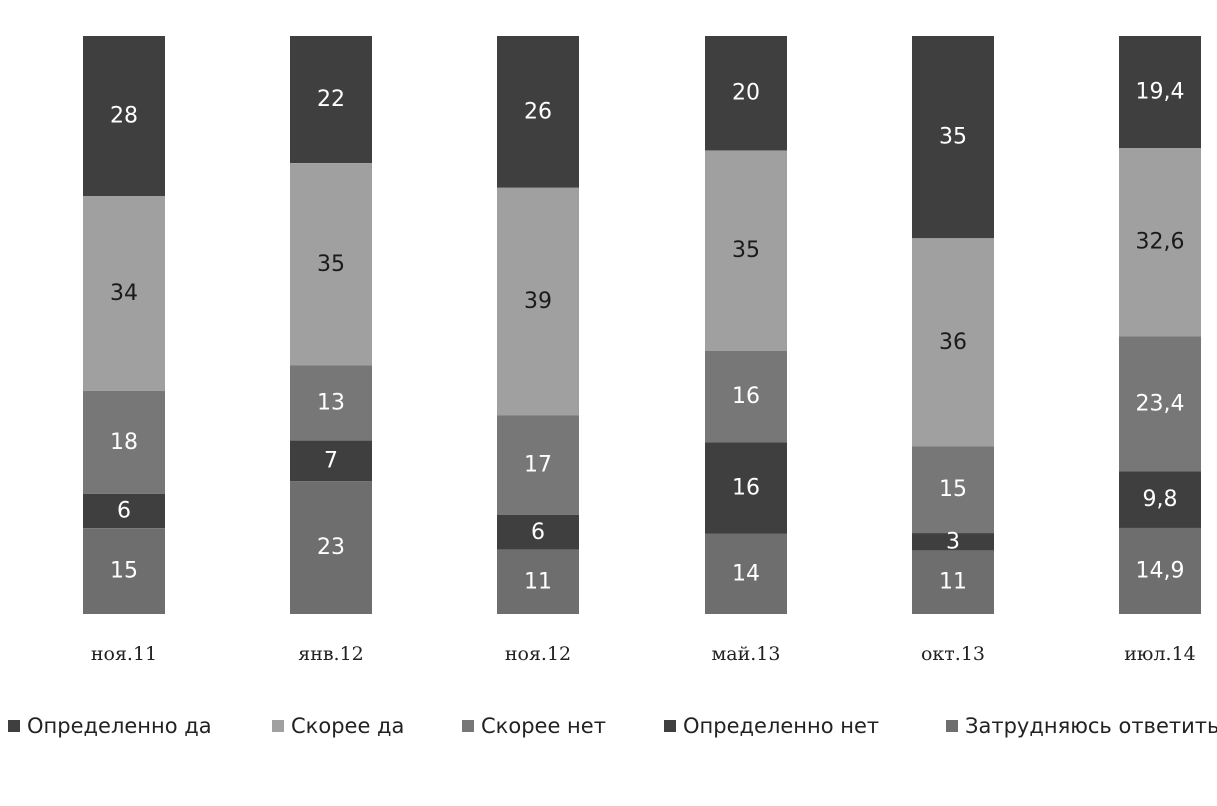  I want to click on legend-item: Скорее да, so click(338, 726).